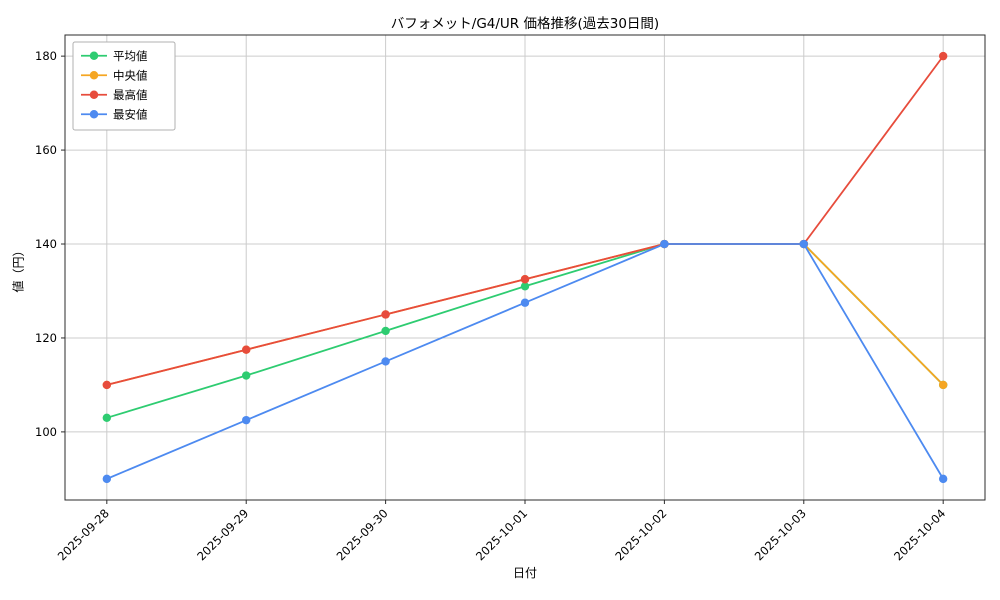 The height and width of the screenshot is (600, 1000). What do you see at coordinates (83, 534) in the screenshot?
I see `x-tick-label: 2025-09-28` at bounding box center [83, 534].